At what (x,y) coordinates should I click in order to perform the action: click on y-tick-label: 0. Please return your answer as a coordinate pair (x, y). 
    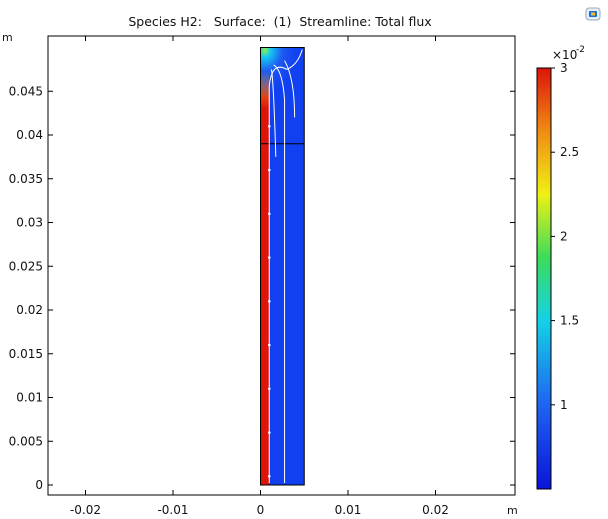
    Looking at the image, I should click on (39, 485).